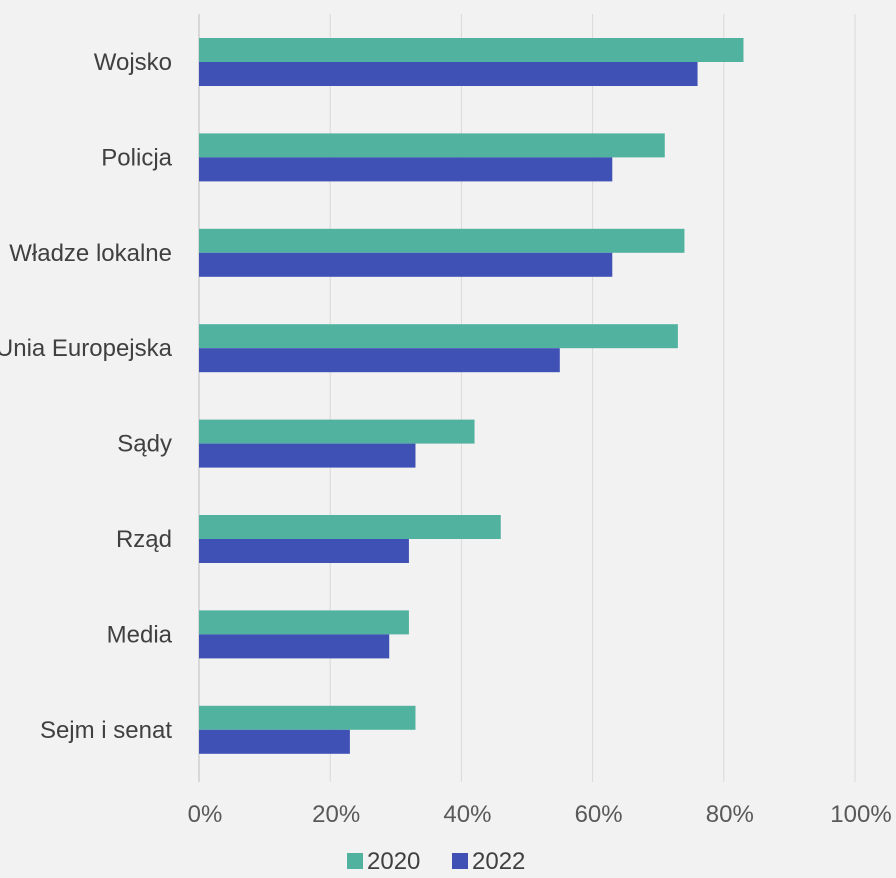  Describe the element at coordinates (336, 814) in the screenshot. I see `x-tick-label: 20%` at that location.